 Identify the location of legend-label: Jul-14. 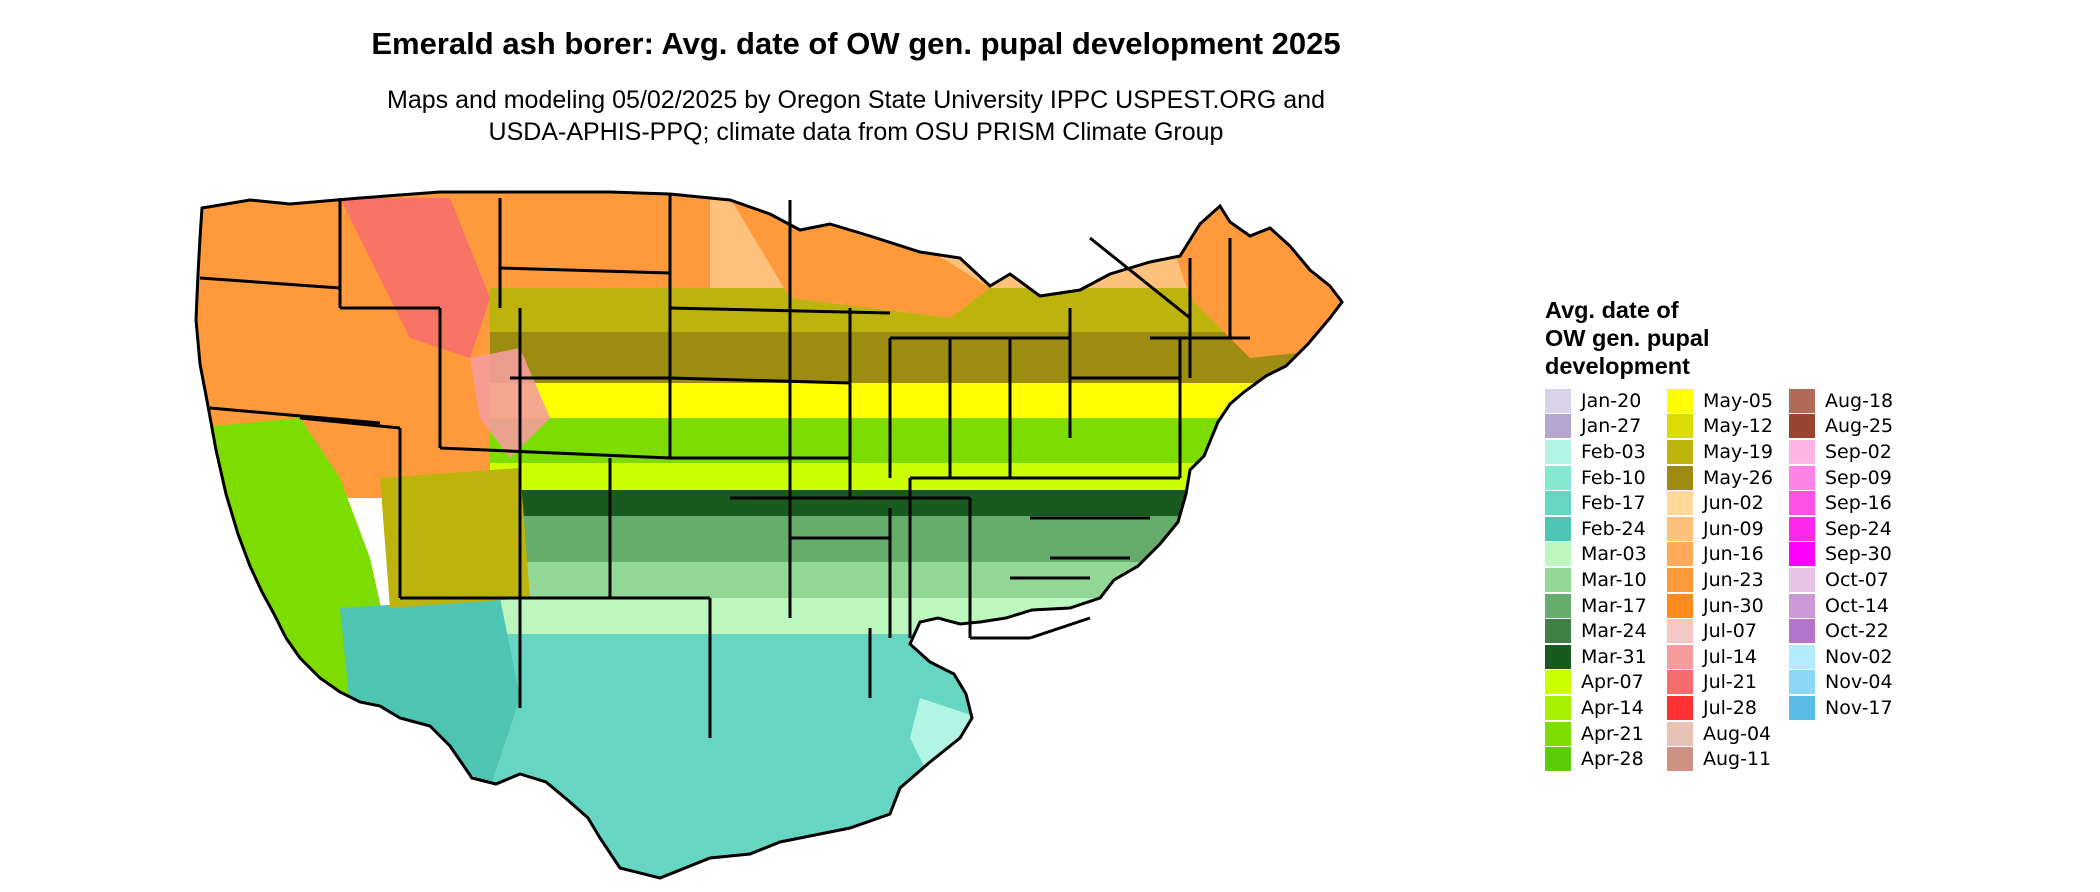
(1730, 656).